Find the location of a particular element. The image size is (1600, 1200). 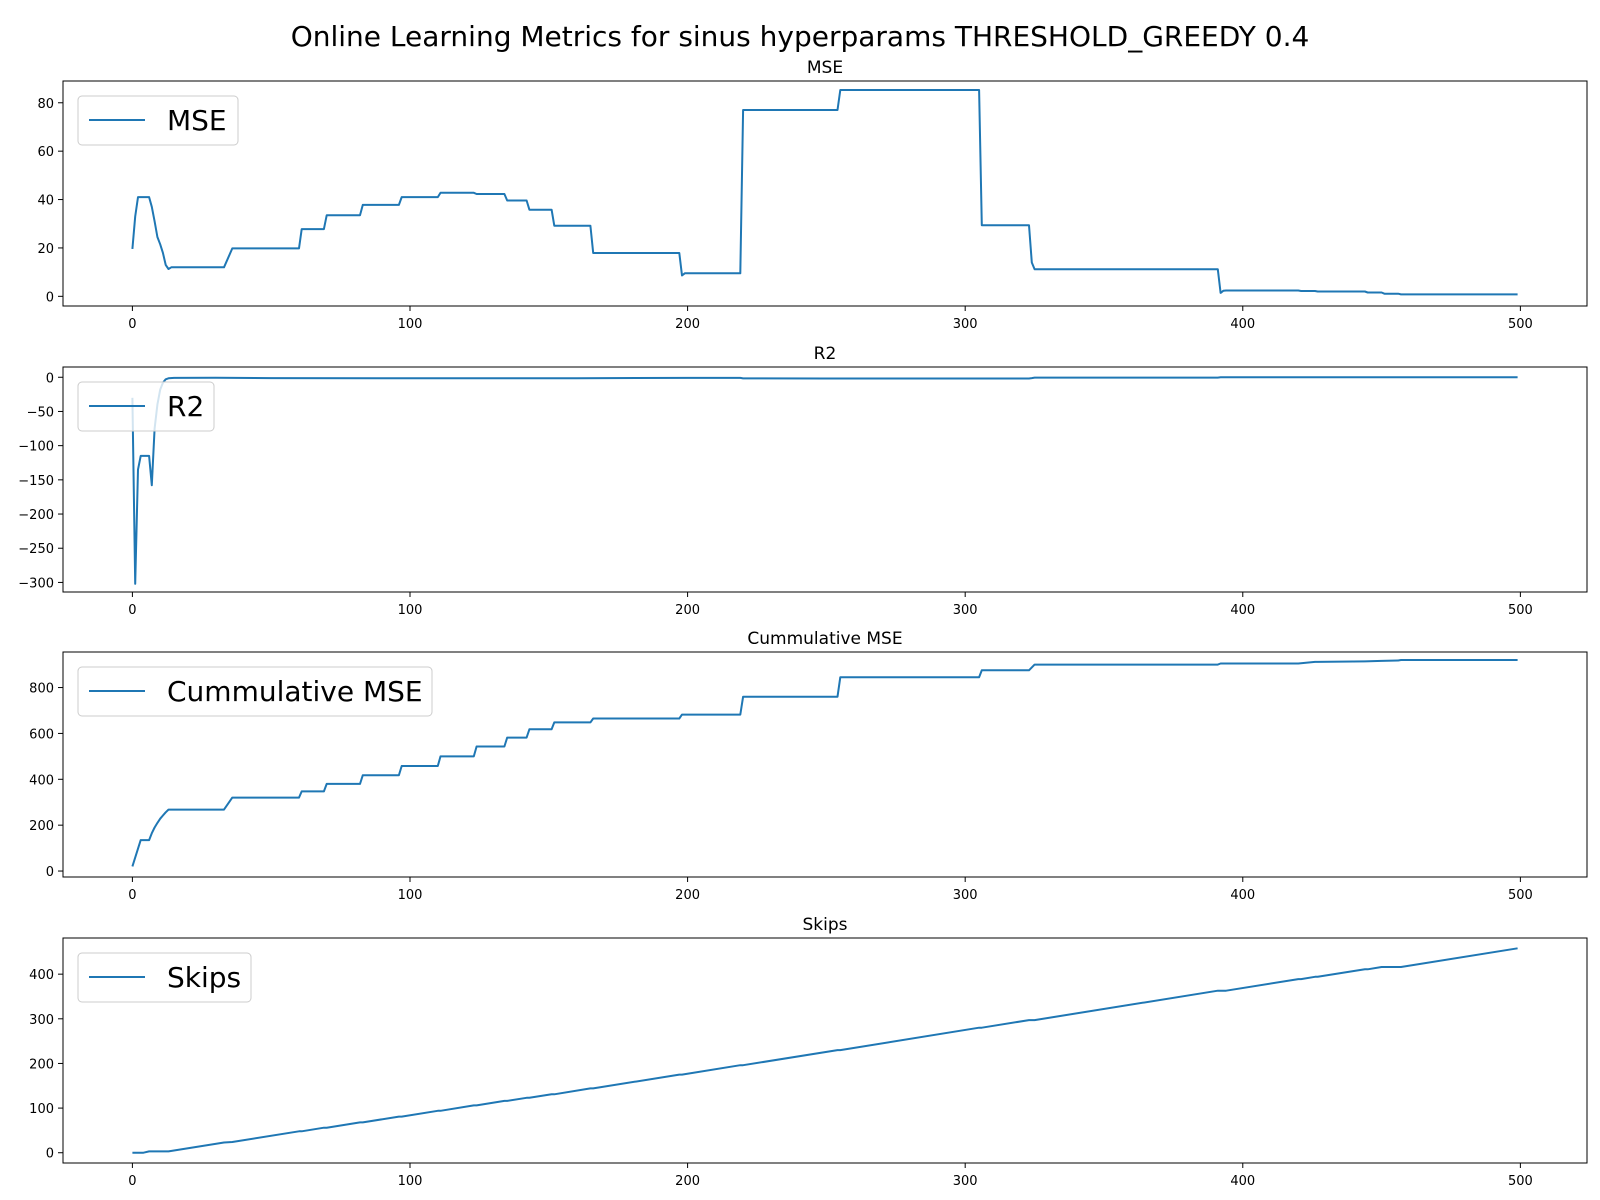

y-tick-label: 800 is located at coordinates (41, 689).